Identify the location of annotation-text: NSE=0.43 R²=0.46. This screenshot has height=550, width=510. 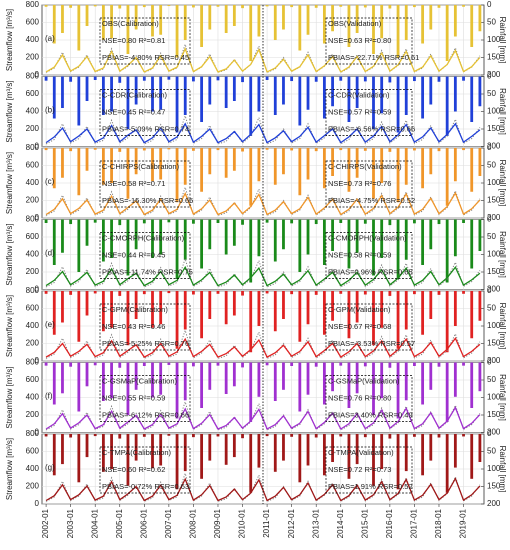
(133, 326).